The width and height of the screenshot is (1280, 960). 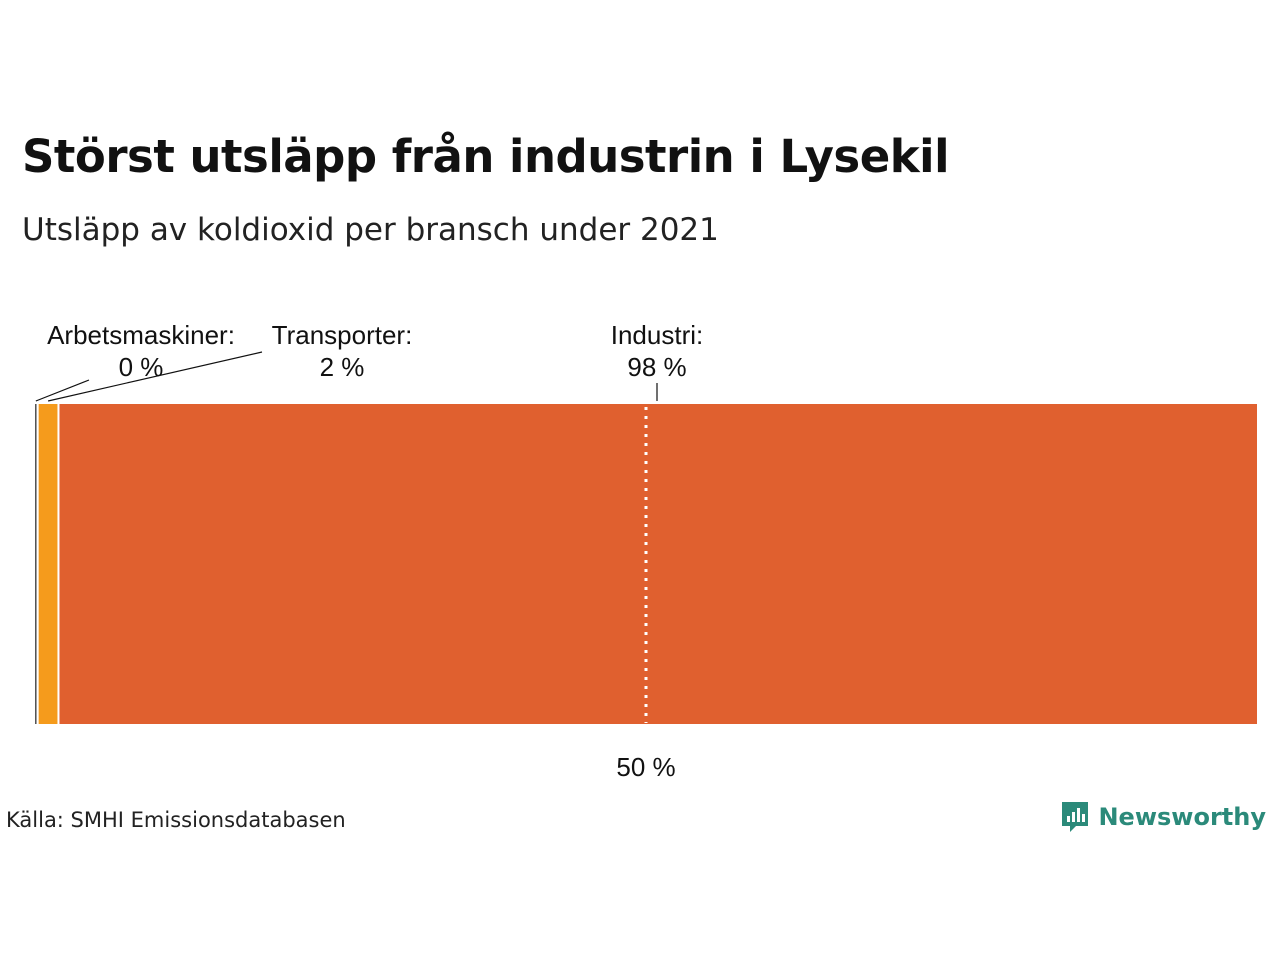 What do you see at coordinates (1182, 817) in the screenshot?
I see `brand-name: Newsworthy` at bounding box center [1182, 817].